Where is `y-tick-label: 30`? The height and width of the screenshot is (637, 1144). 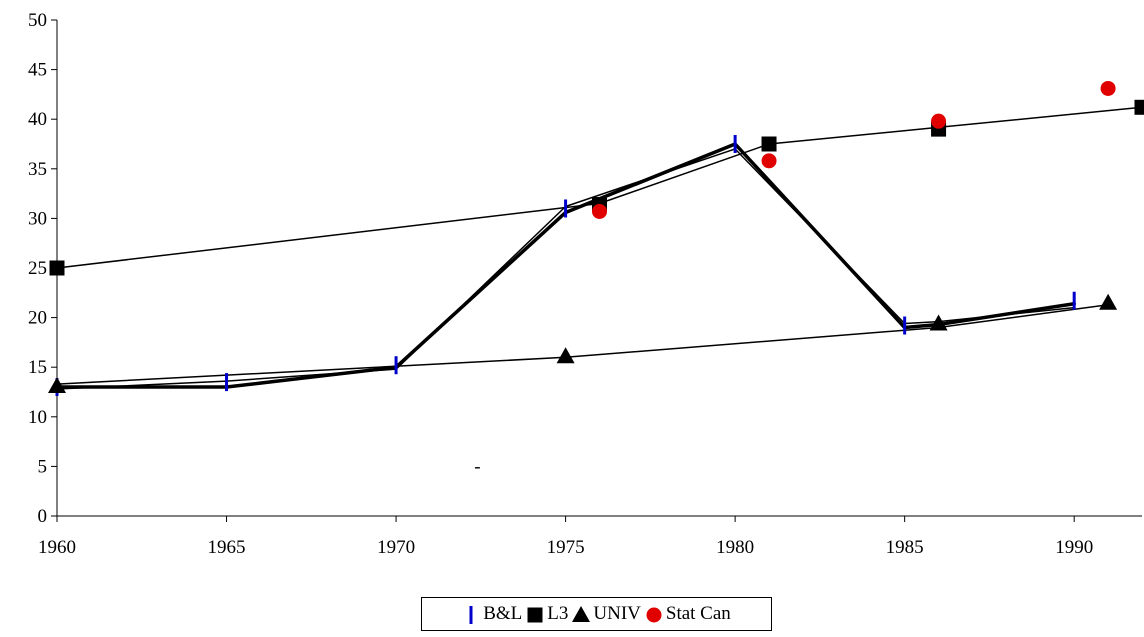 y-tick-label: 30 is located at coordinates (37, 218).